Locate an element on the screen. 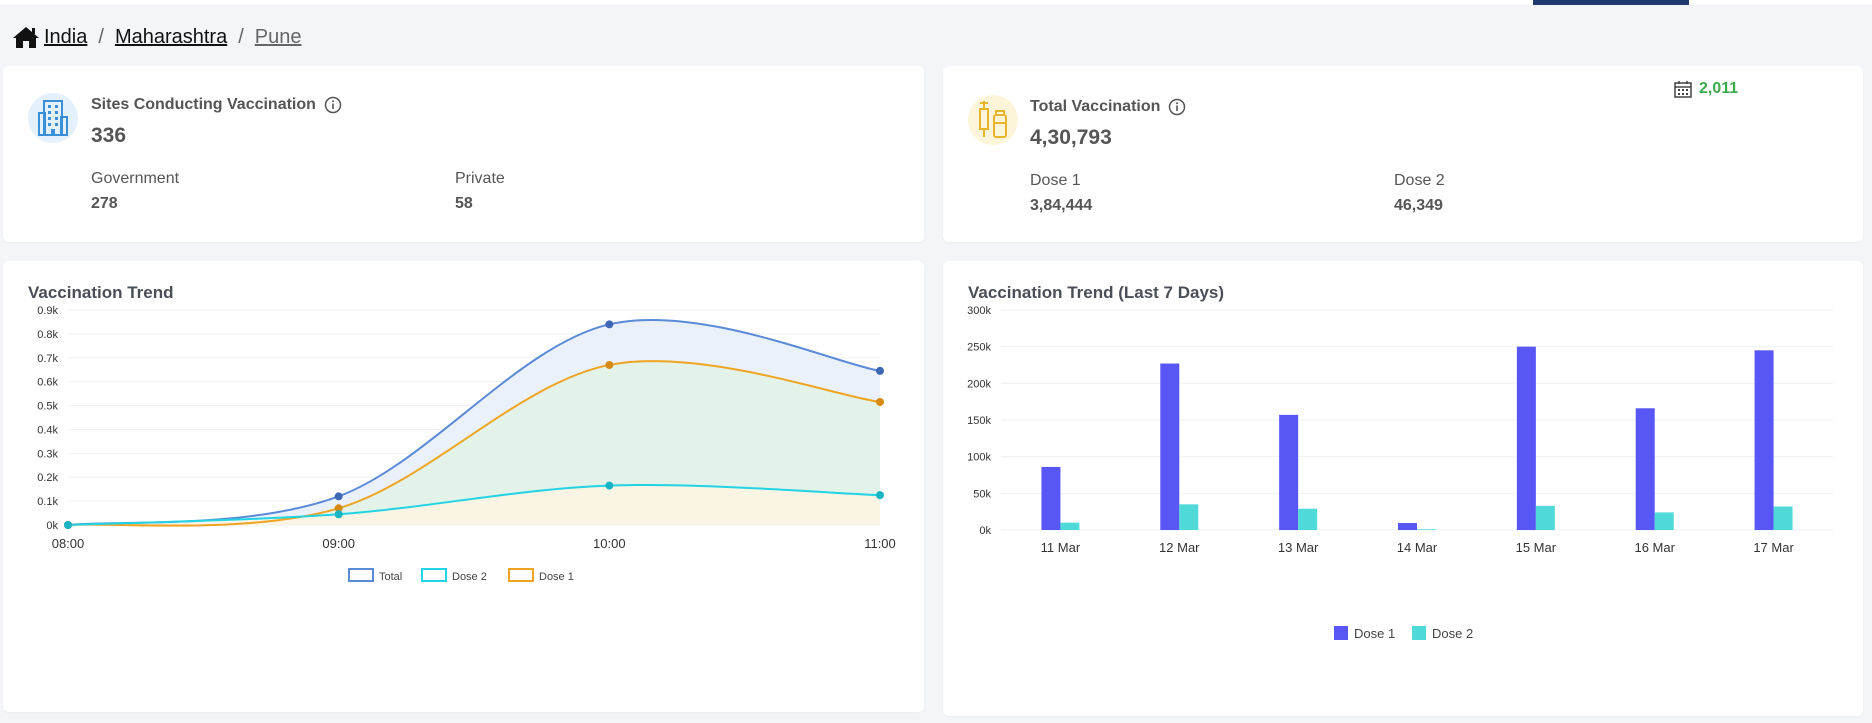 The image size is (1872, 723). legend-label: Total is located at coordinates (390, 577).